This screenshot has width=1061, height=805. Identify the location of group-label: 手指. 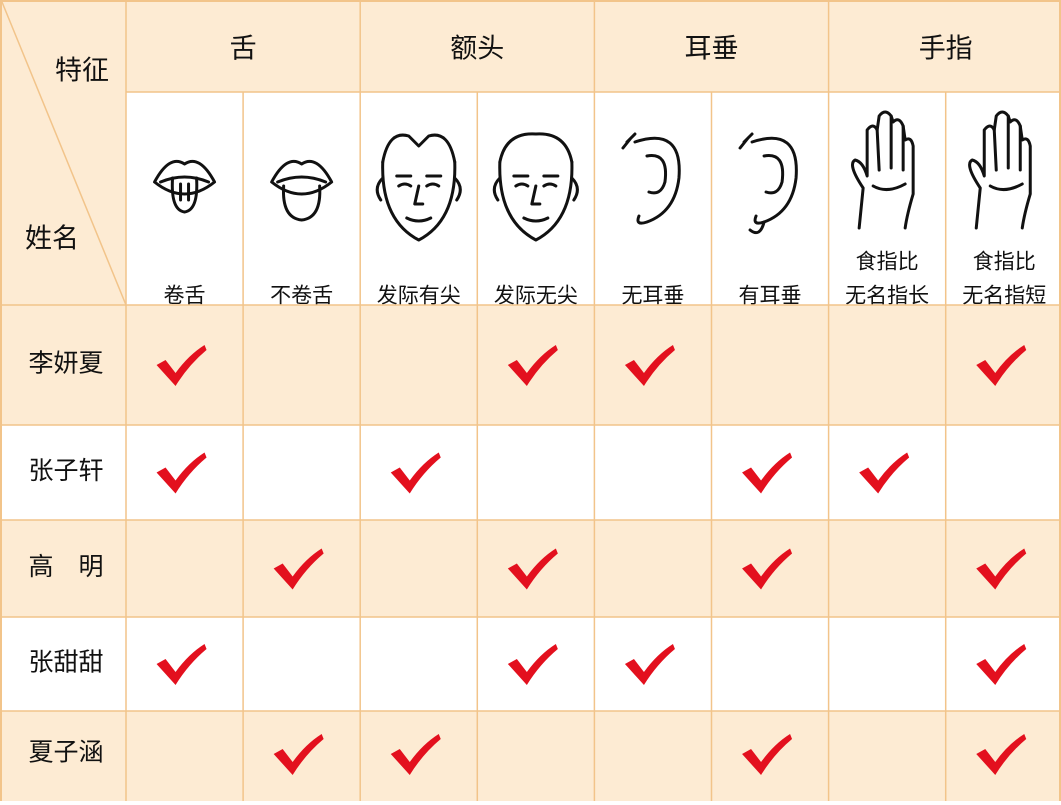
(946, 49).